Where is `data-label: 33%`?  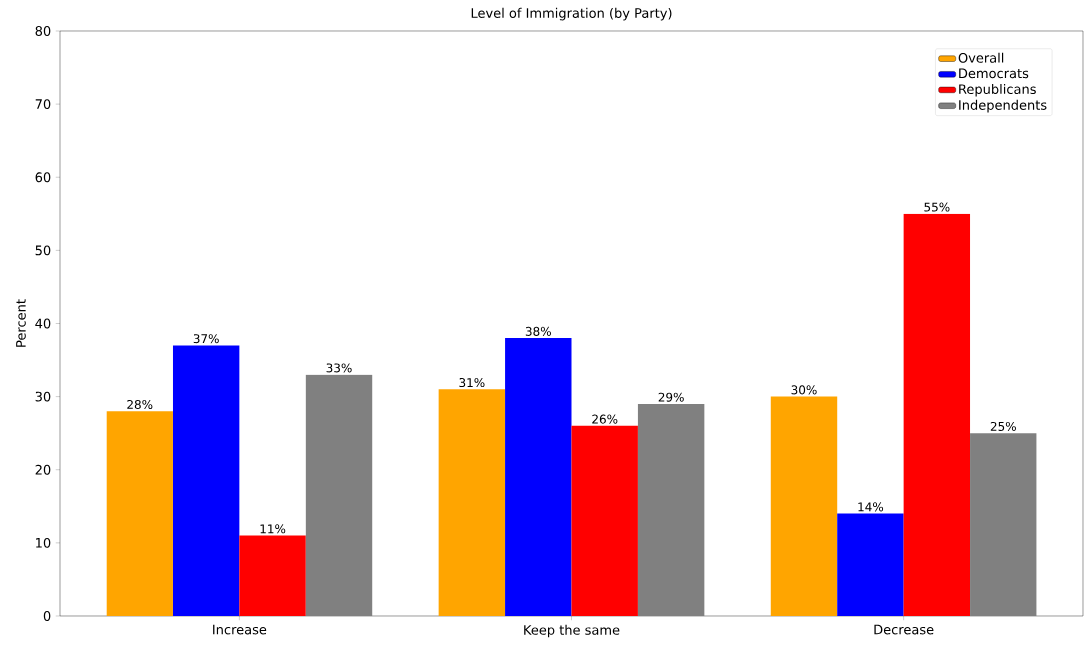 data-label: 33% is located at coordinates (339, 368).